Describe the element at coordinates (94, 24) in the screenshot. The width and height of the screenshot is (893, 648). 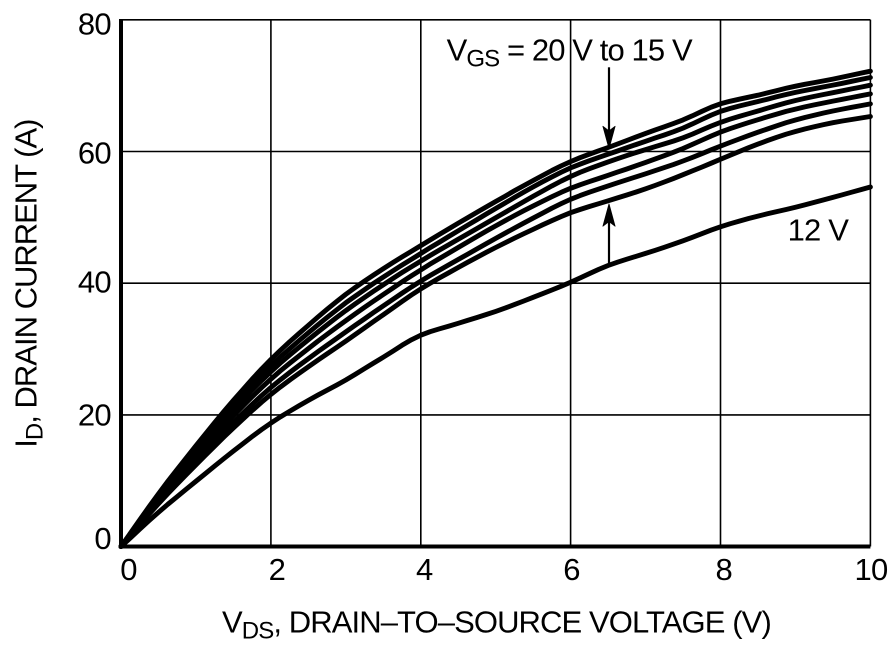
I see `svg-text: 80` at that location.